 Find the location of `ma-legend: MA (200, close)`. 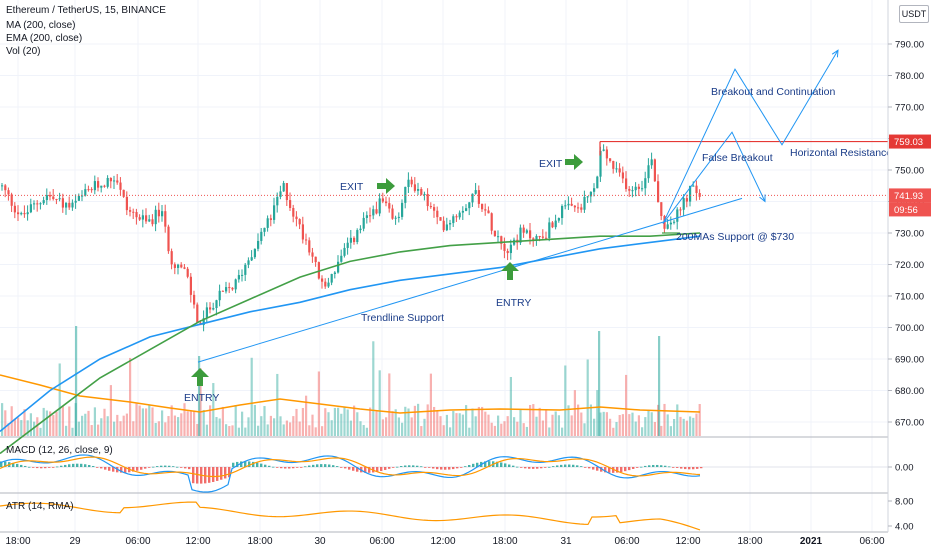

ma-legend: MA (200, close) is located at coordinates (41, 25).